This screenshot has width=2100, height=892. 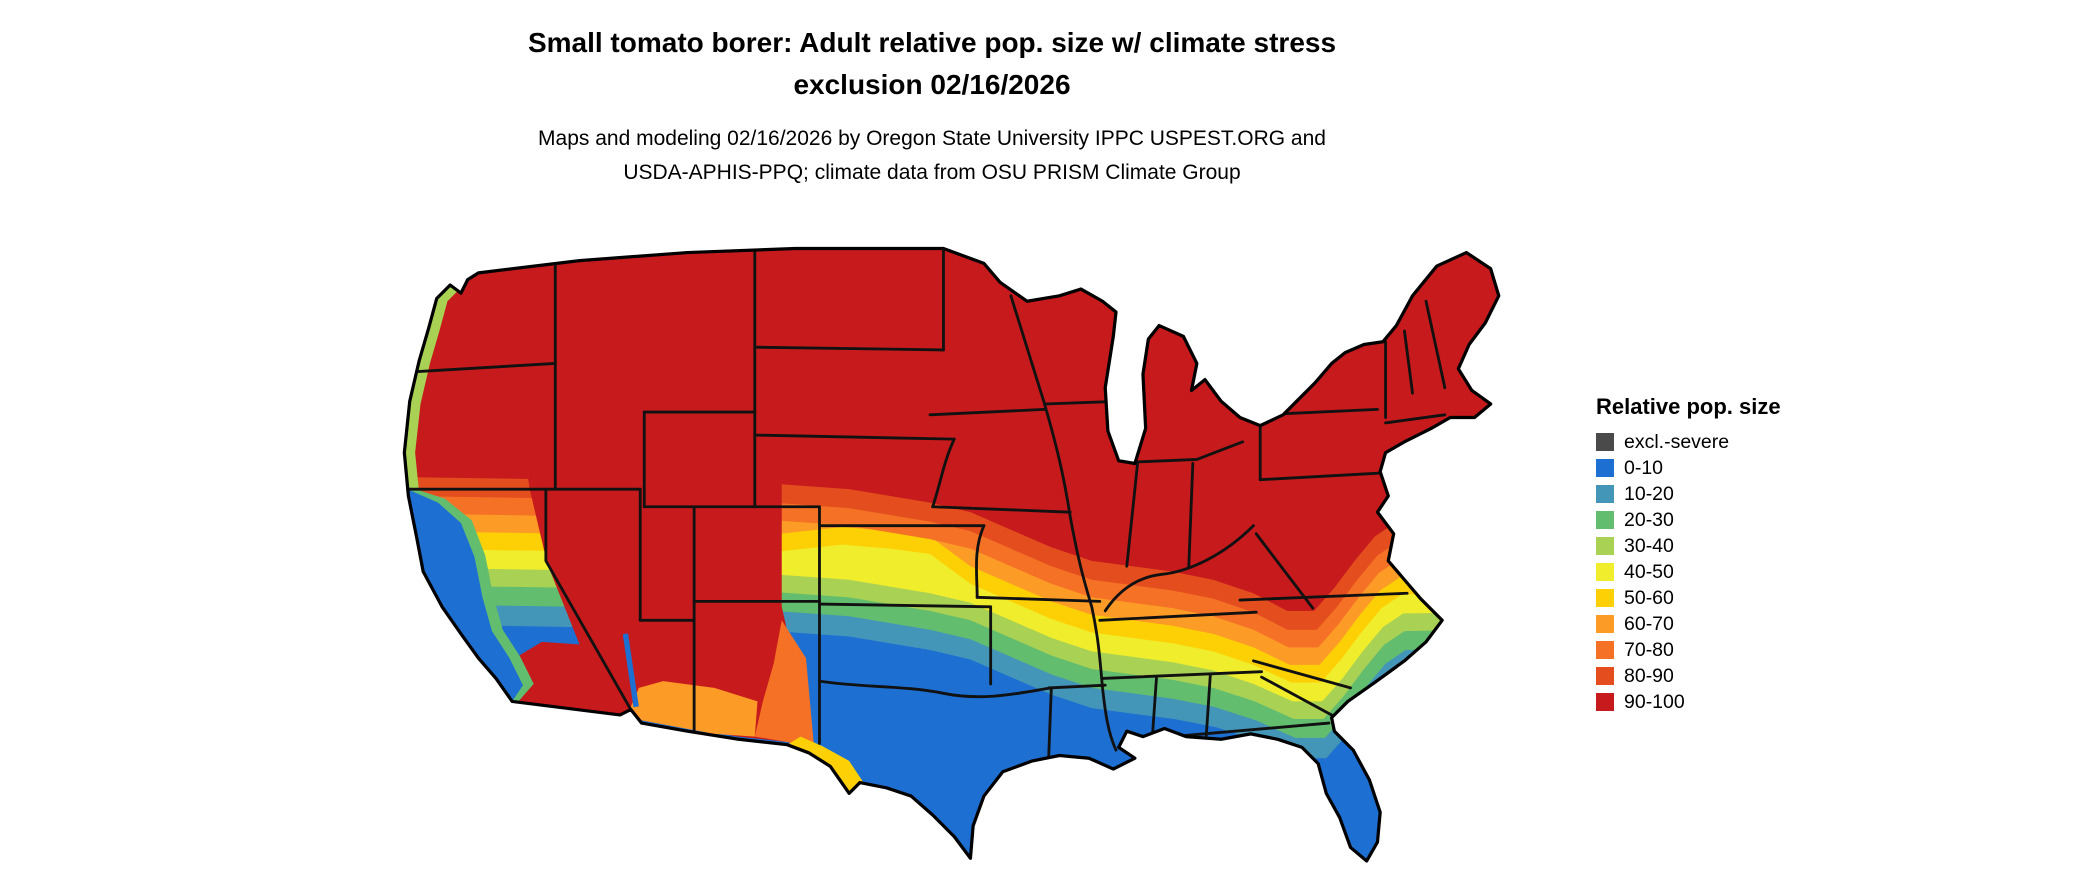 What do you see at coordinates (1649, 623) in the screenshot?
I see `legend-label: 60-70` at bounding box center [1649, 623].